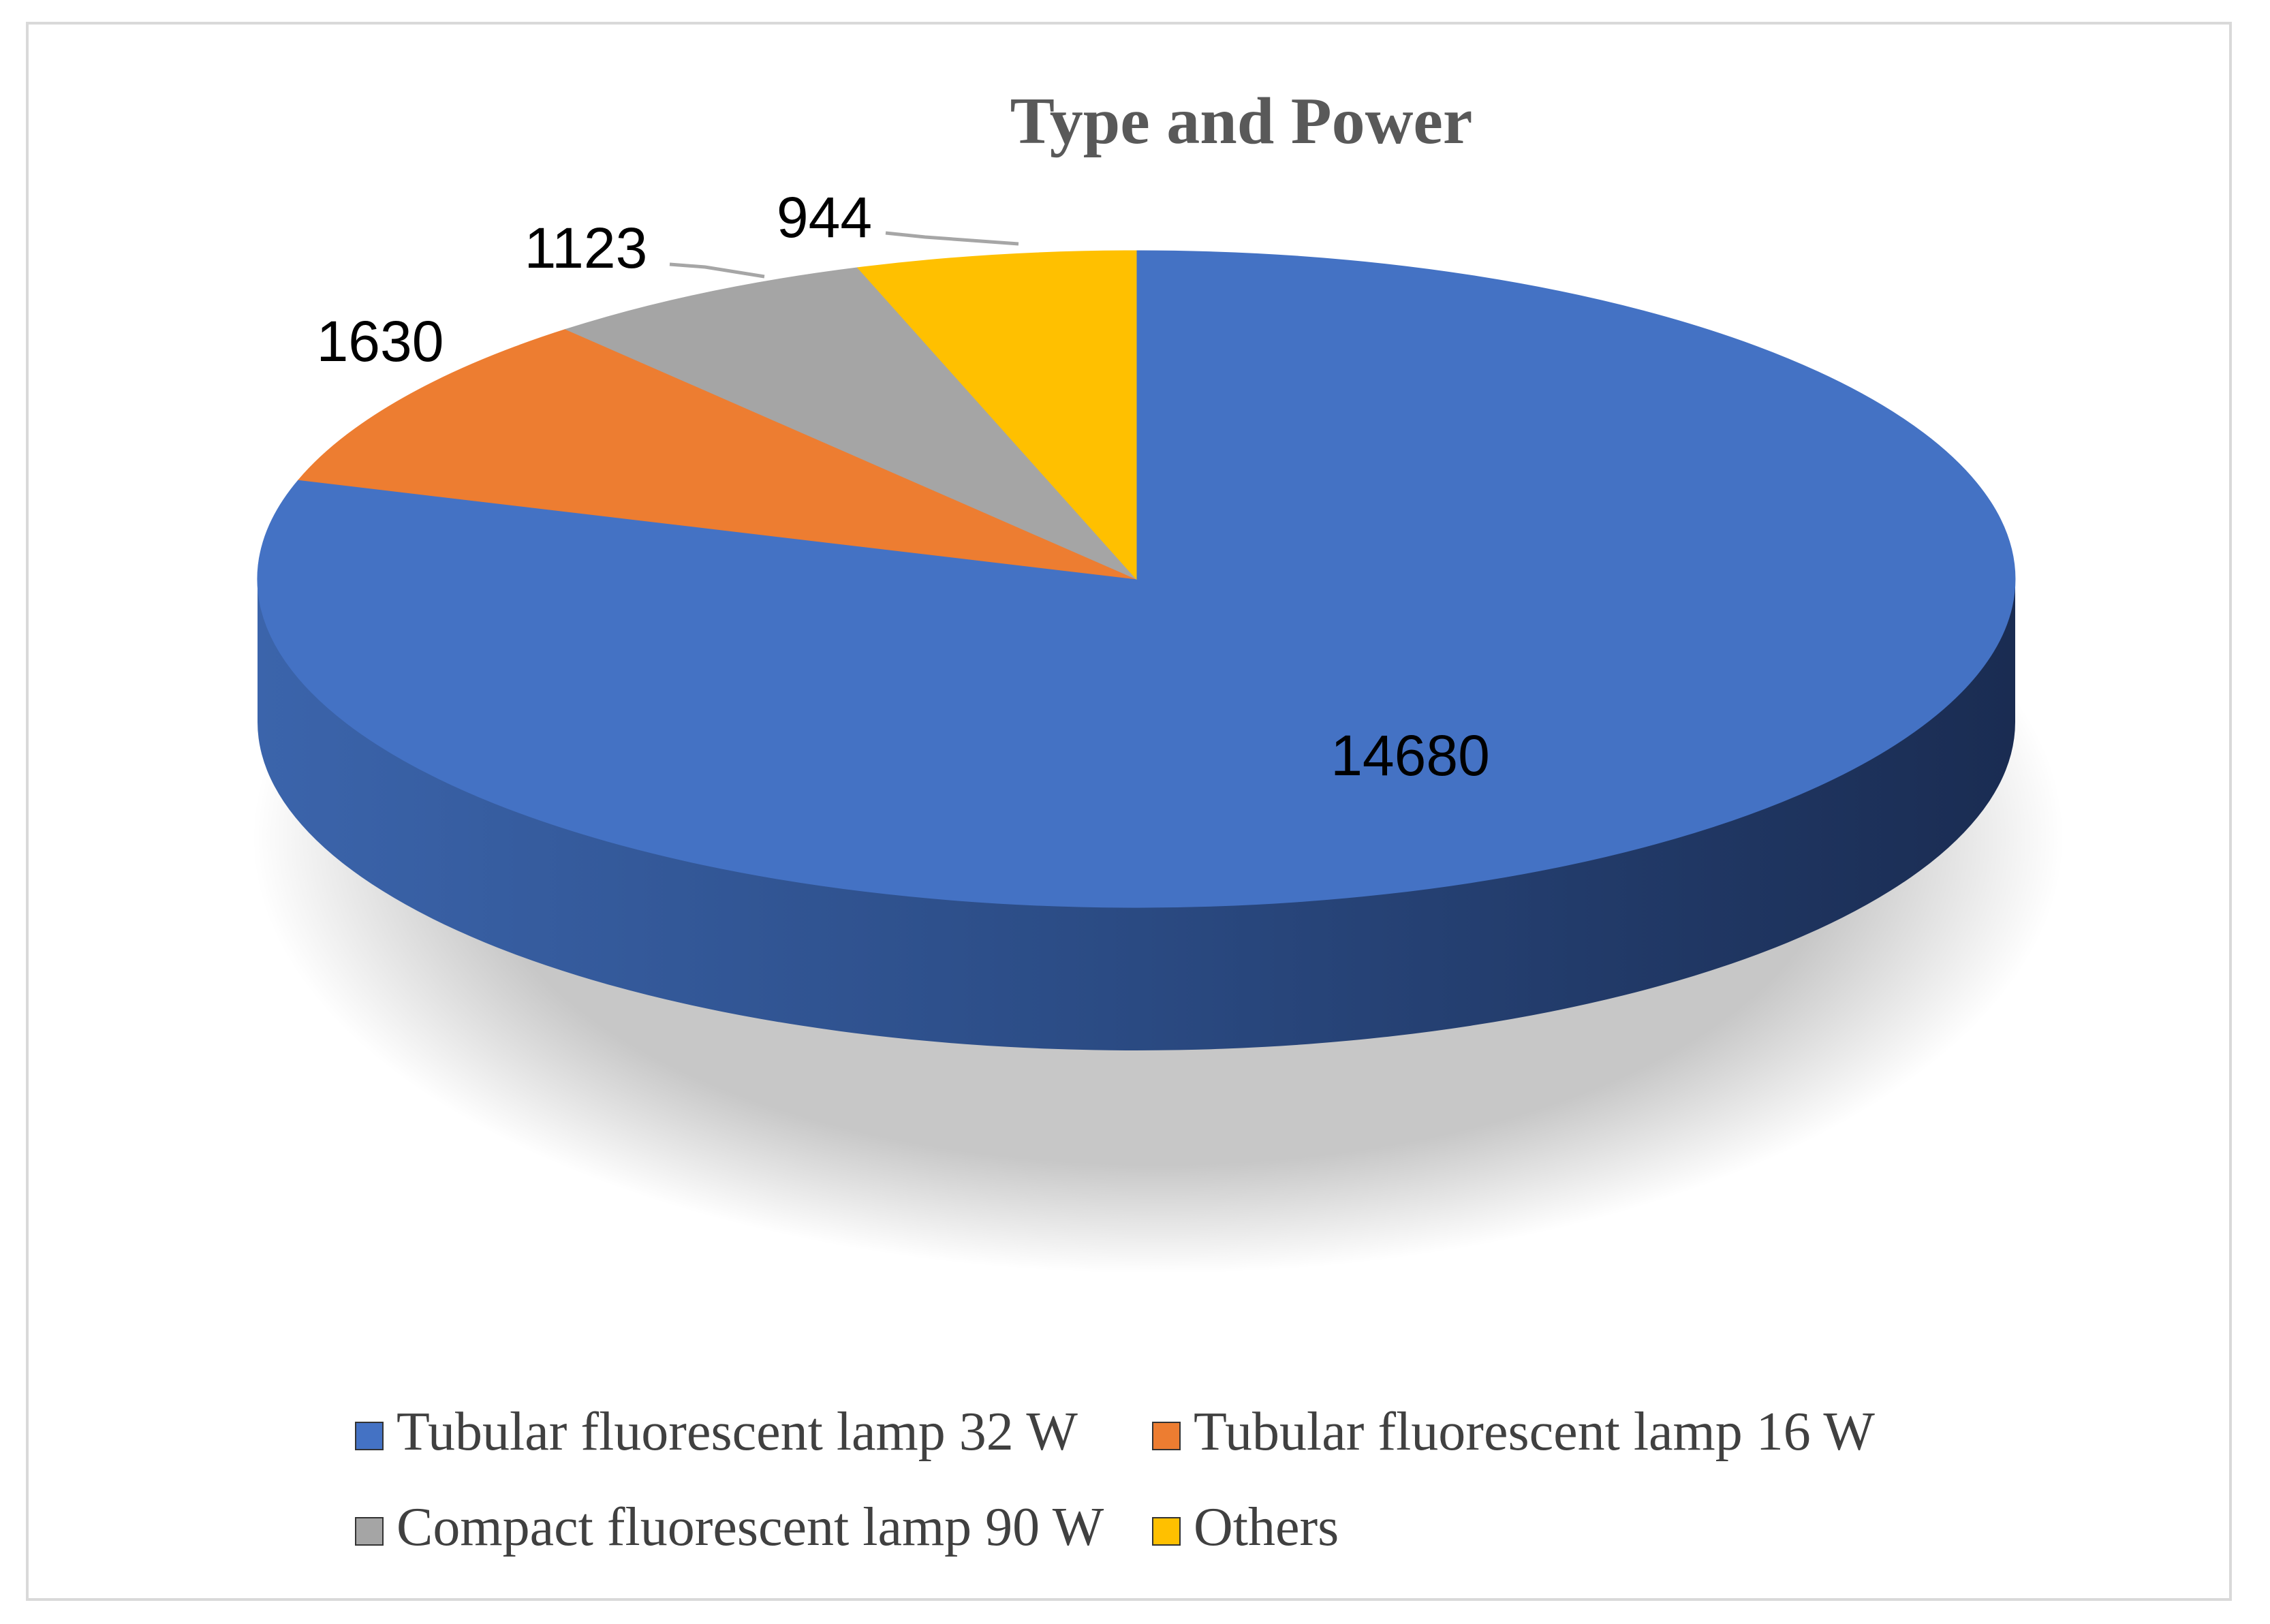 The image size is (2270, 1624). What do you see at coordinates (996, 415) in the screenshot?
I see `slice-others` at bounding box center [996, 415].